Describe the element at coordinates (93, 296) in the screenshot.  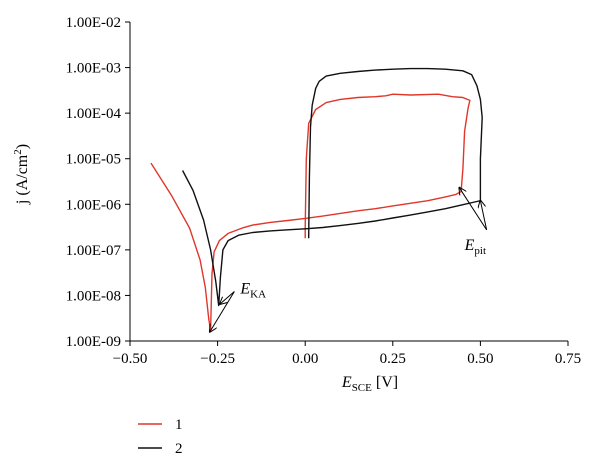
I see `y-tick-label: 1.00E-08` at that location.